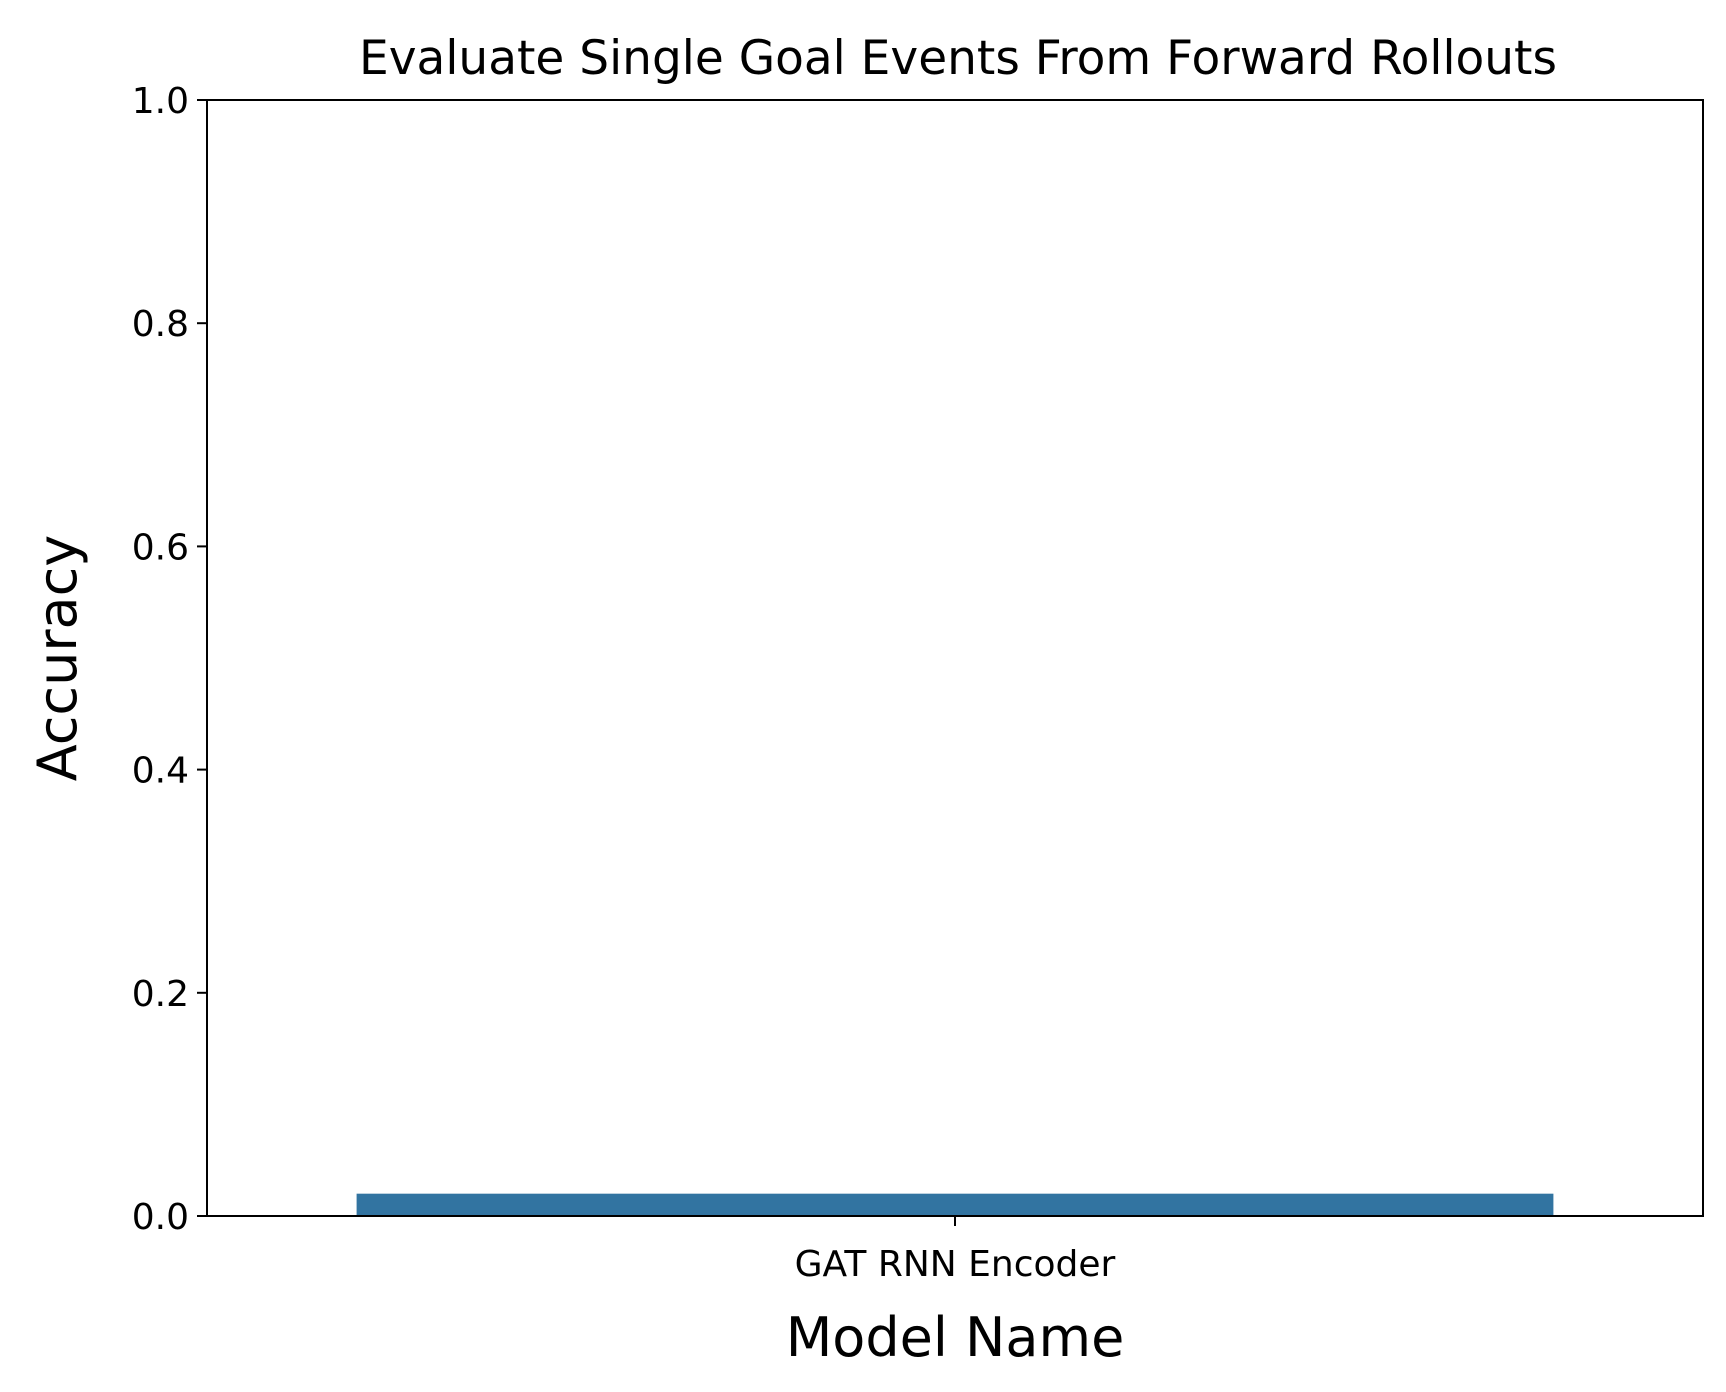 This screenshot has width=1726, height=1392. What do you see at coordinates (169, 659) in the screenshot?
I see `y-axis: 0.0 0.2 0.4 0.6 0.8 1.0` at bounding box center [169, 659].